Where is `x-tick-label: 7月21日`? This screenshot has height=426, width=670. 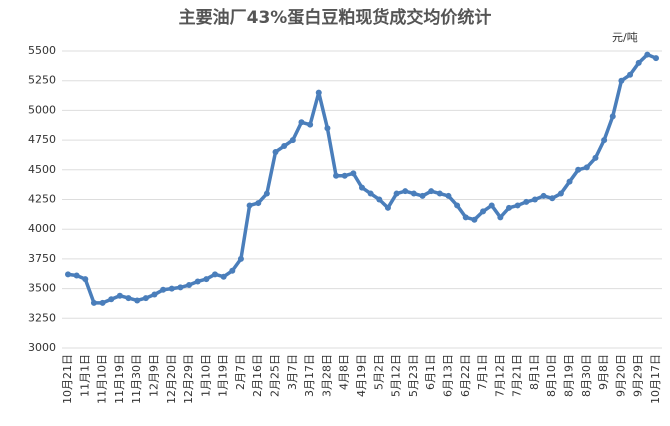 x-tick-label: 7月21日 is located at coordinates (517, 375).